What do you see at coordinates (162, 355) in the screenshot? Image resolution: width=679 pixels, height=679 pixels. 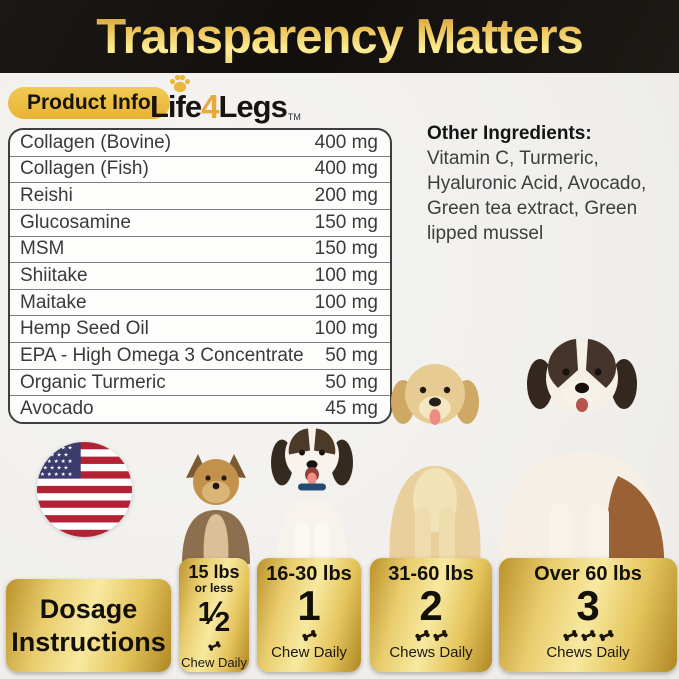 I see `ingredient-name: EPA - High Omega 3 Concentrate` at bounding box center [162, 355].